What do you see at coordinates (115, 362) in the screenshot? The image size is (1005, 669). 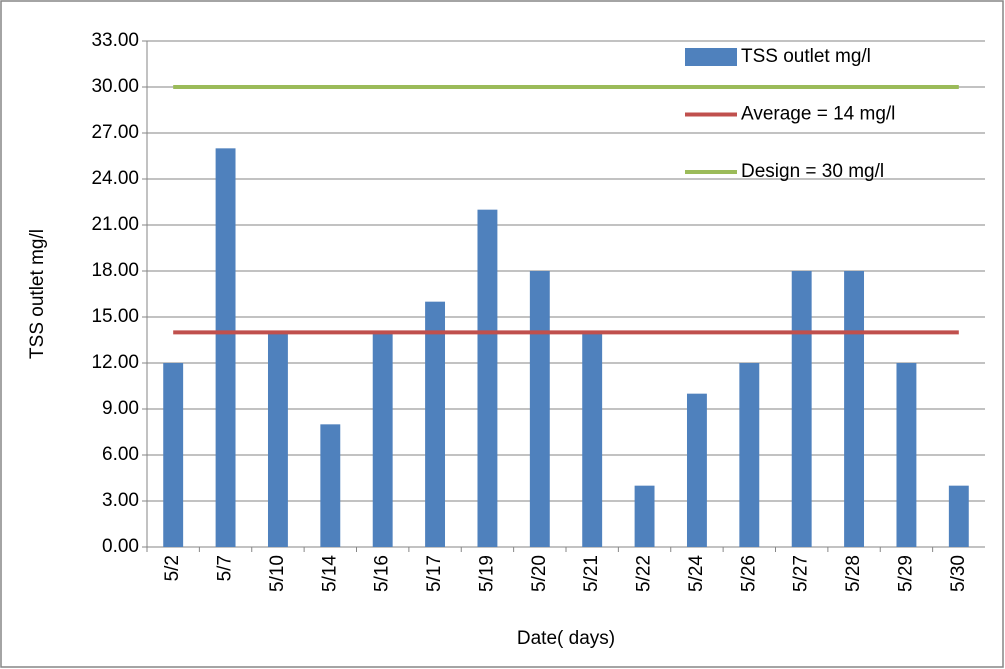 I see `y-tick-label: 12.00` at bounding box center [115, 362].